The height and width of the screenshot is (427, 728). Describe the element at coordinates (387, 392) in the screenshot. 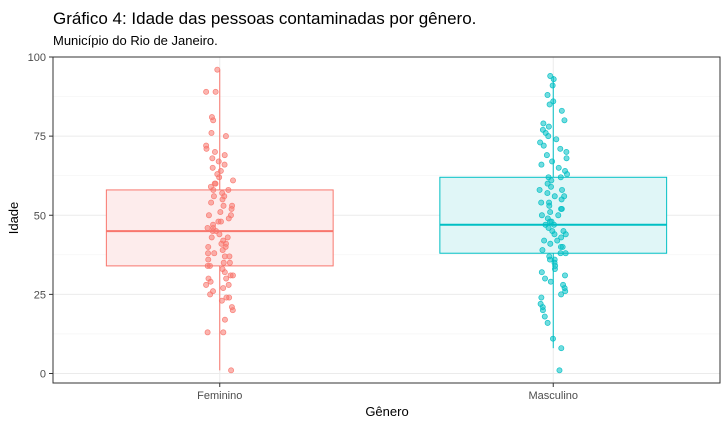

I see `x-axis-ticks: Feminino Masculino` at that location.